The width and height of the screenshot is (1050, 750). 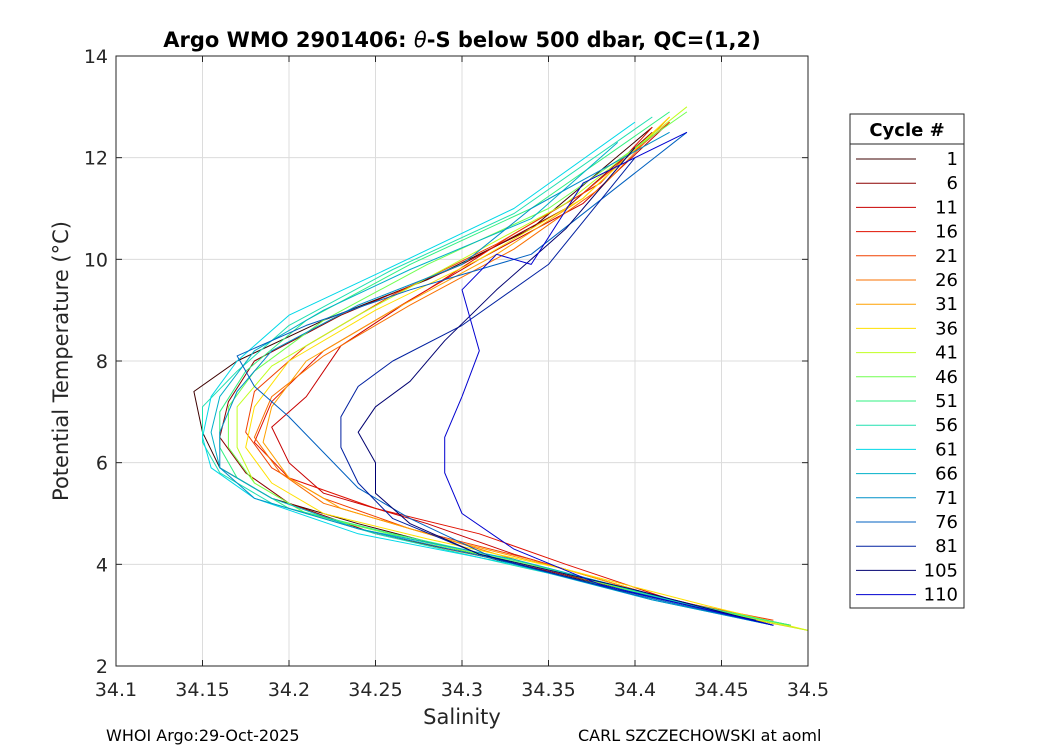 I want to click on legend-label-105: 105, so click(x=941, y=570).